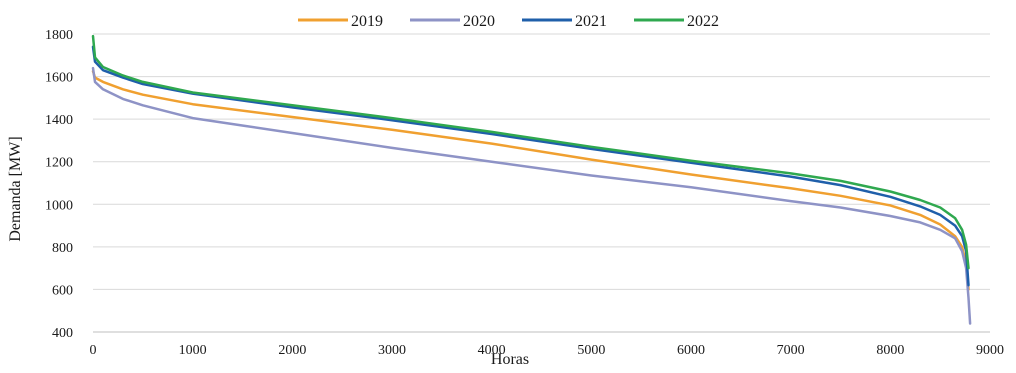  I want to click on y-tick-label: 1000, so click(59, 205).